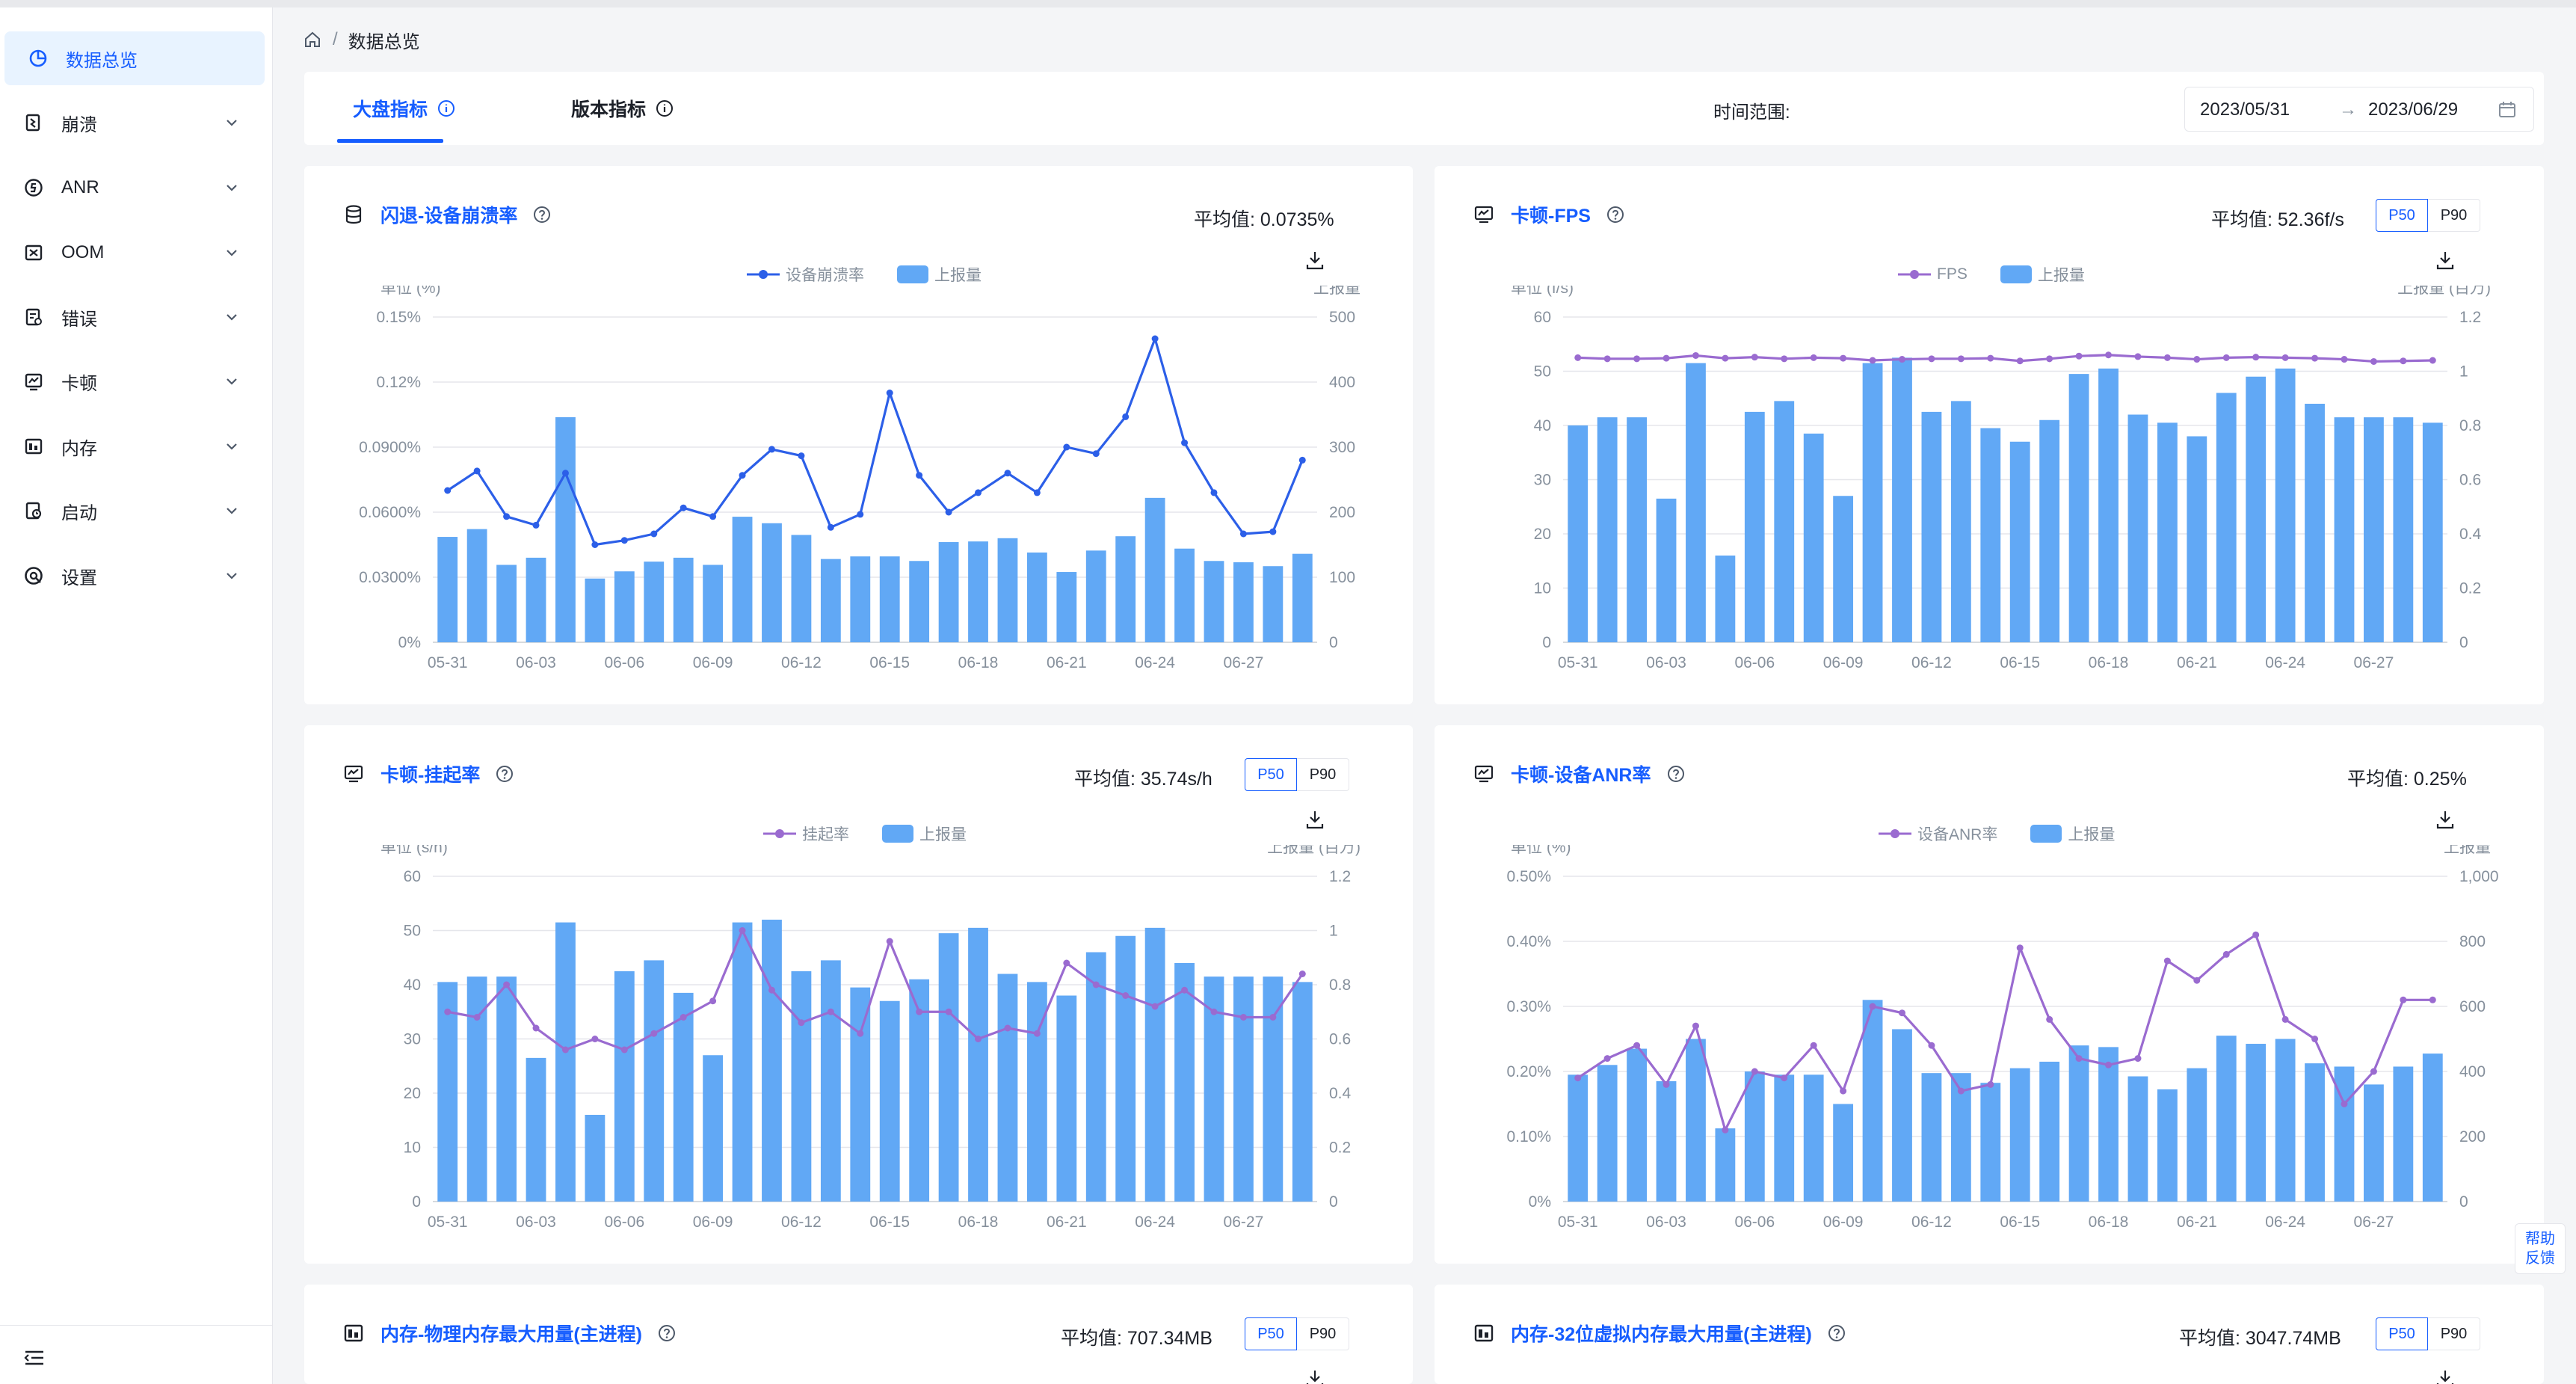 Image resolution: width=2576 pixels, height=1384 pixels. Describe the element at coordinates (312, 39) in the screenshot. I see `home-icon` at that location.